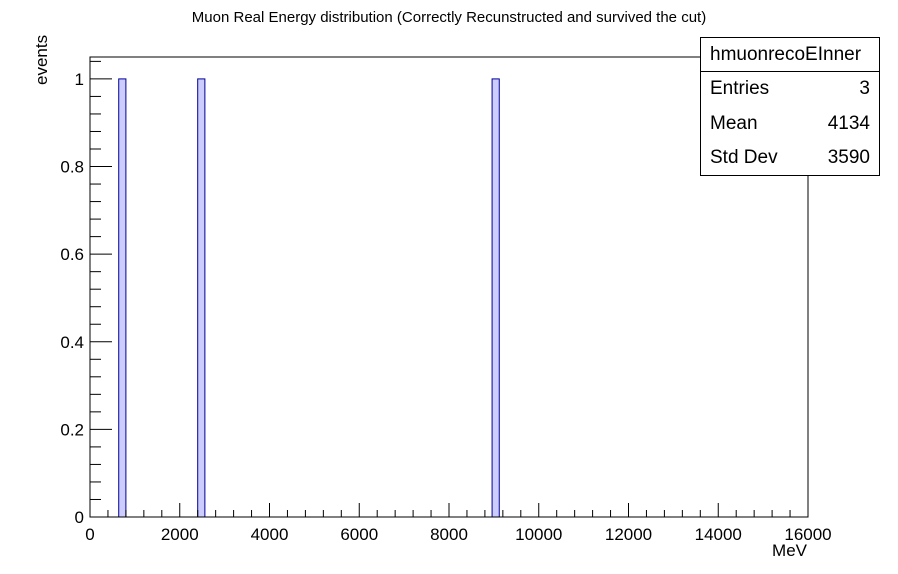  What do you see at coordinates (718, 534) in the screenshot?
I see `x-tick-label: 14000` at bounding box center [718, 534].